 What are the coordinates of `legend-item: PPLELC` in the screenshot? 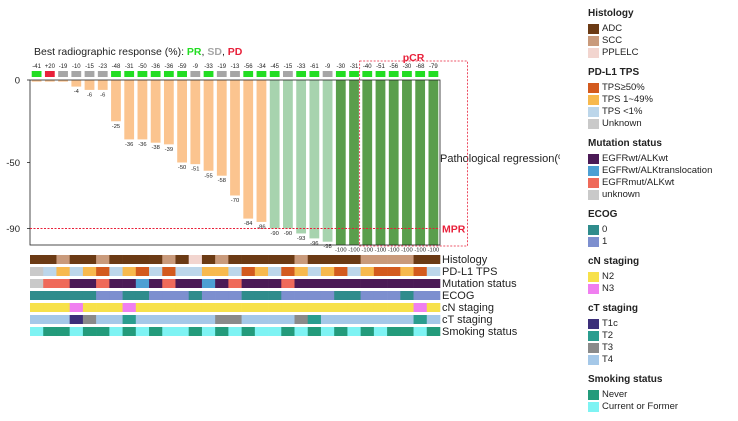 It's located at (662, 53).